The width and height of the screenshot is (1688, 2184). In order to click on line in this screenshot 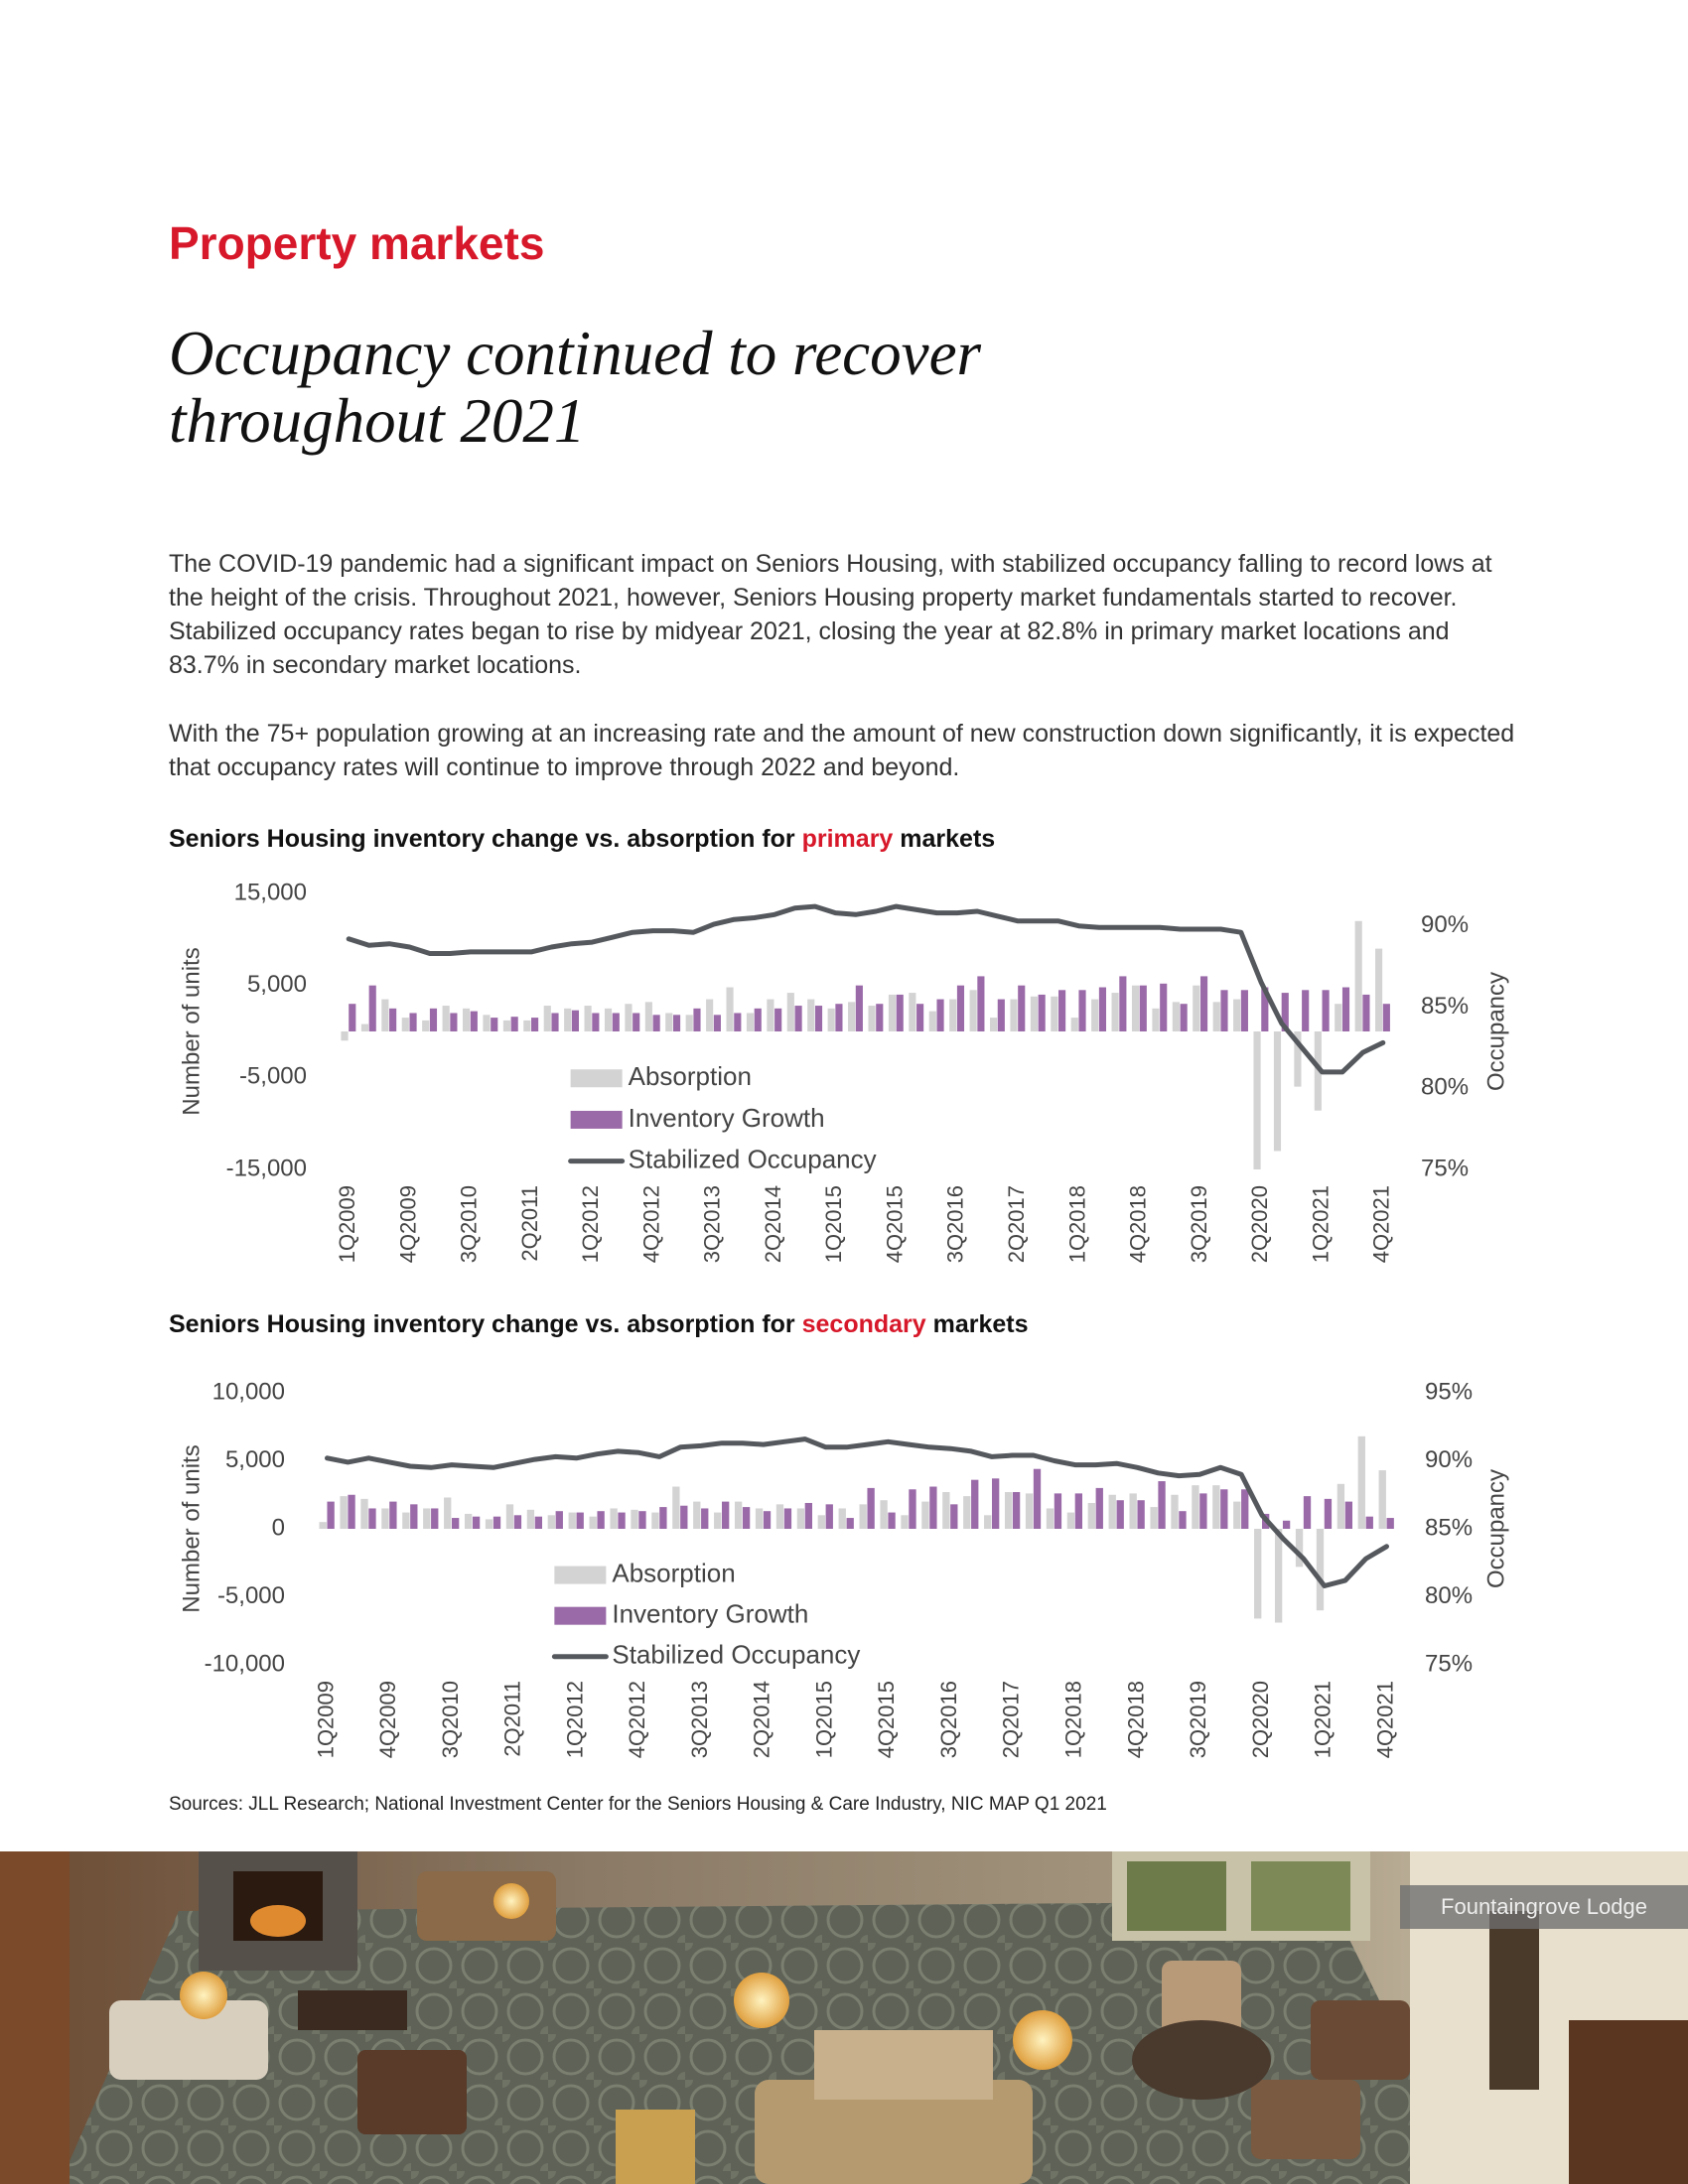, I will do `click(866, 989)`.